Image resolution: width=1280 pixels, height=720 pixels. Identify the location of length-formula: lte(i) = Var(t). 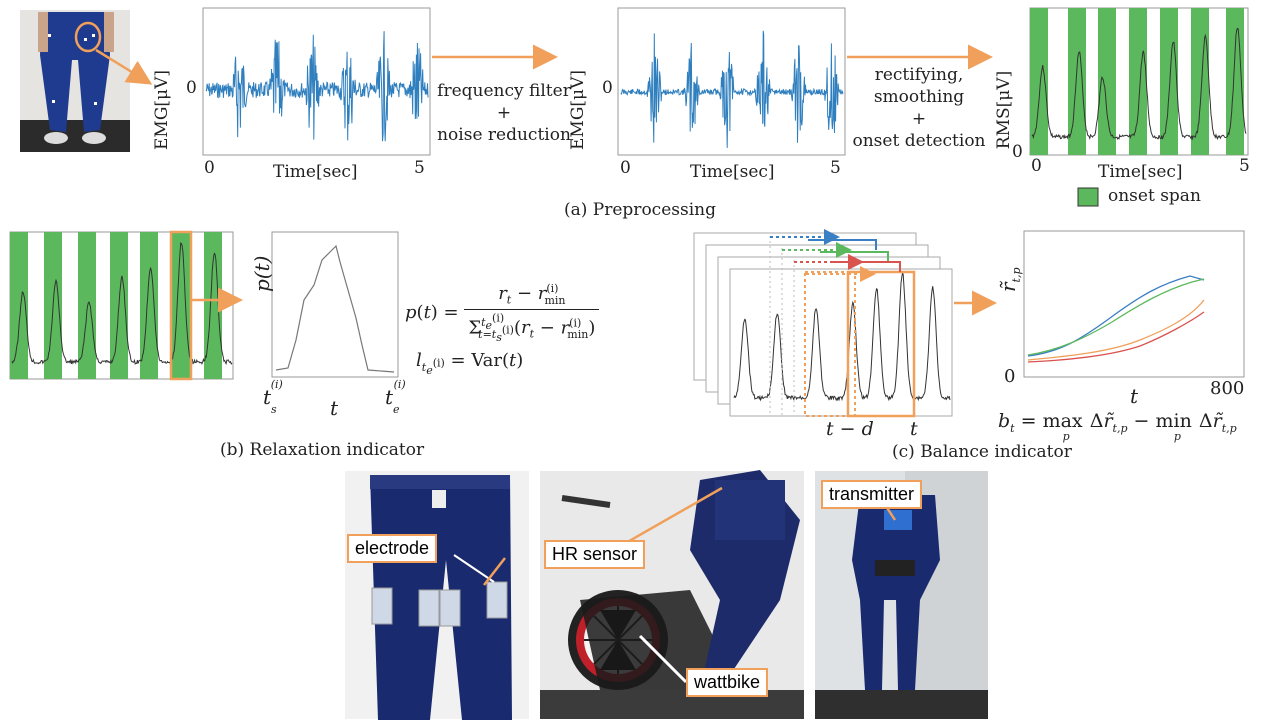
(469, 363).